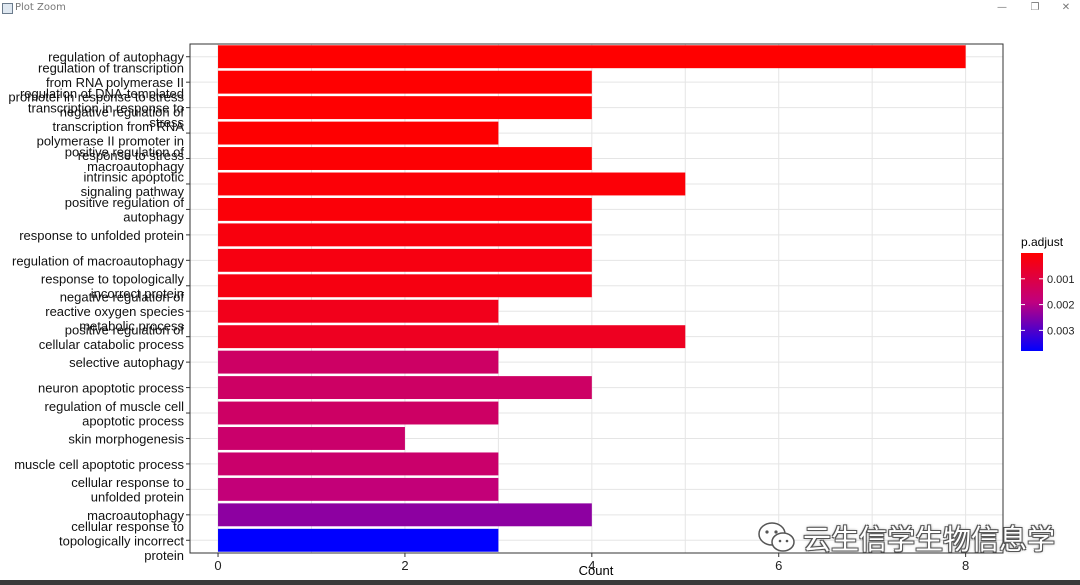 This screenshot has width=1080, height=585. Describe the element at coordinates (119, 126) in the screenshot. I see `y-axis-label: transcription from RNA` at that location.